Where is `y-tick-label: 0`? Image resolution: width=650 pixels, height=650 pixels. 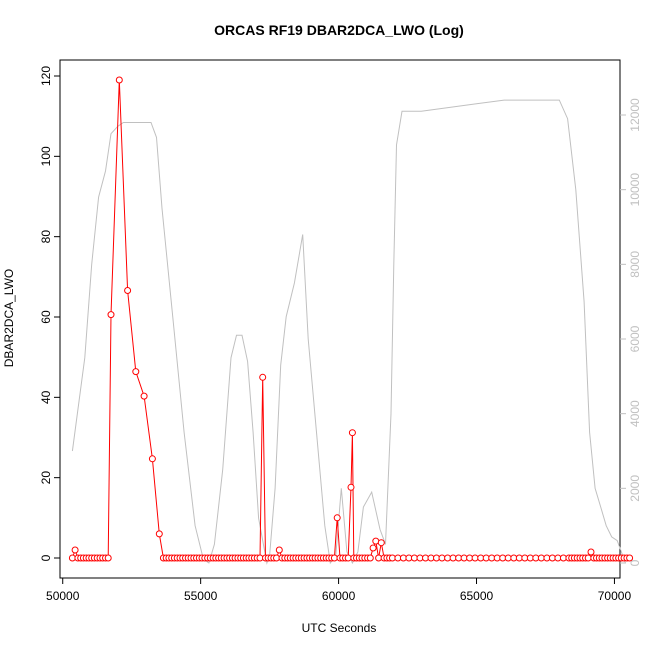 y-tick-label: 0 is located at coordinates (46, 557).